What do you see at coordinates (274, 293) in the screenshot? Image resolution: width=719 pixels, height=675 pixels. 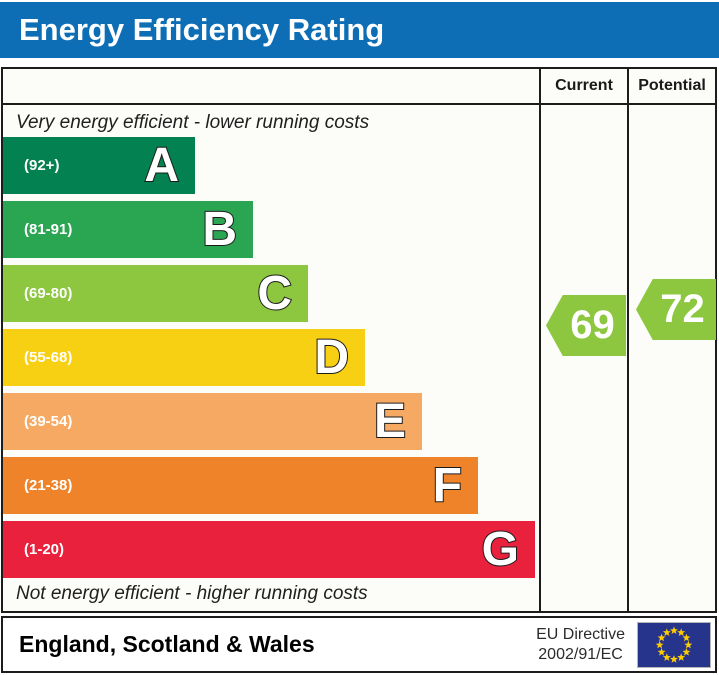 I see `band-letter: C` at bounding box center [274, 293].